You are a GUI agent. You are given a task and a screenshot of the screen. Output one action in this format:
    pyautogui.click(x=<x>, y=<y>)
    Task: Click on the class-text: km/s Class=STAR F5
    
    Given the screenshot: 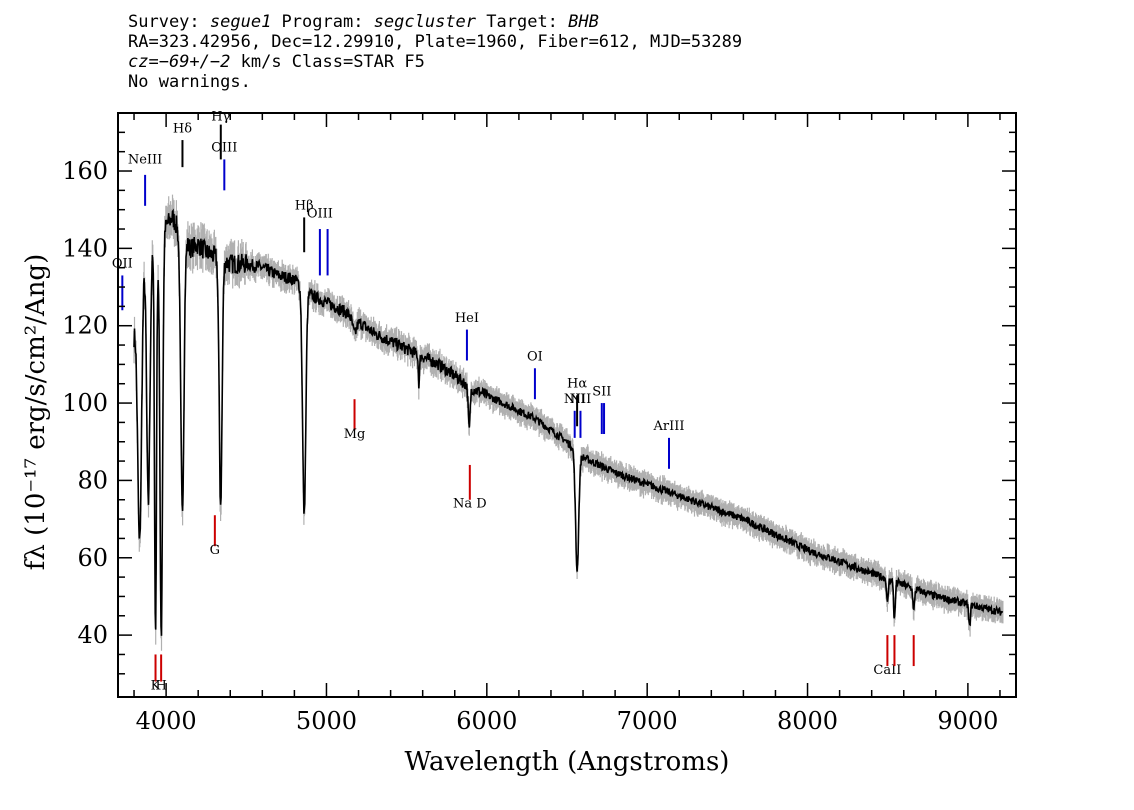 What is the action you would take?
    pyautogui.click(x=327, y=62)
    